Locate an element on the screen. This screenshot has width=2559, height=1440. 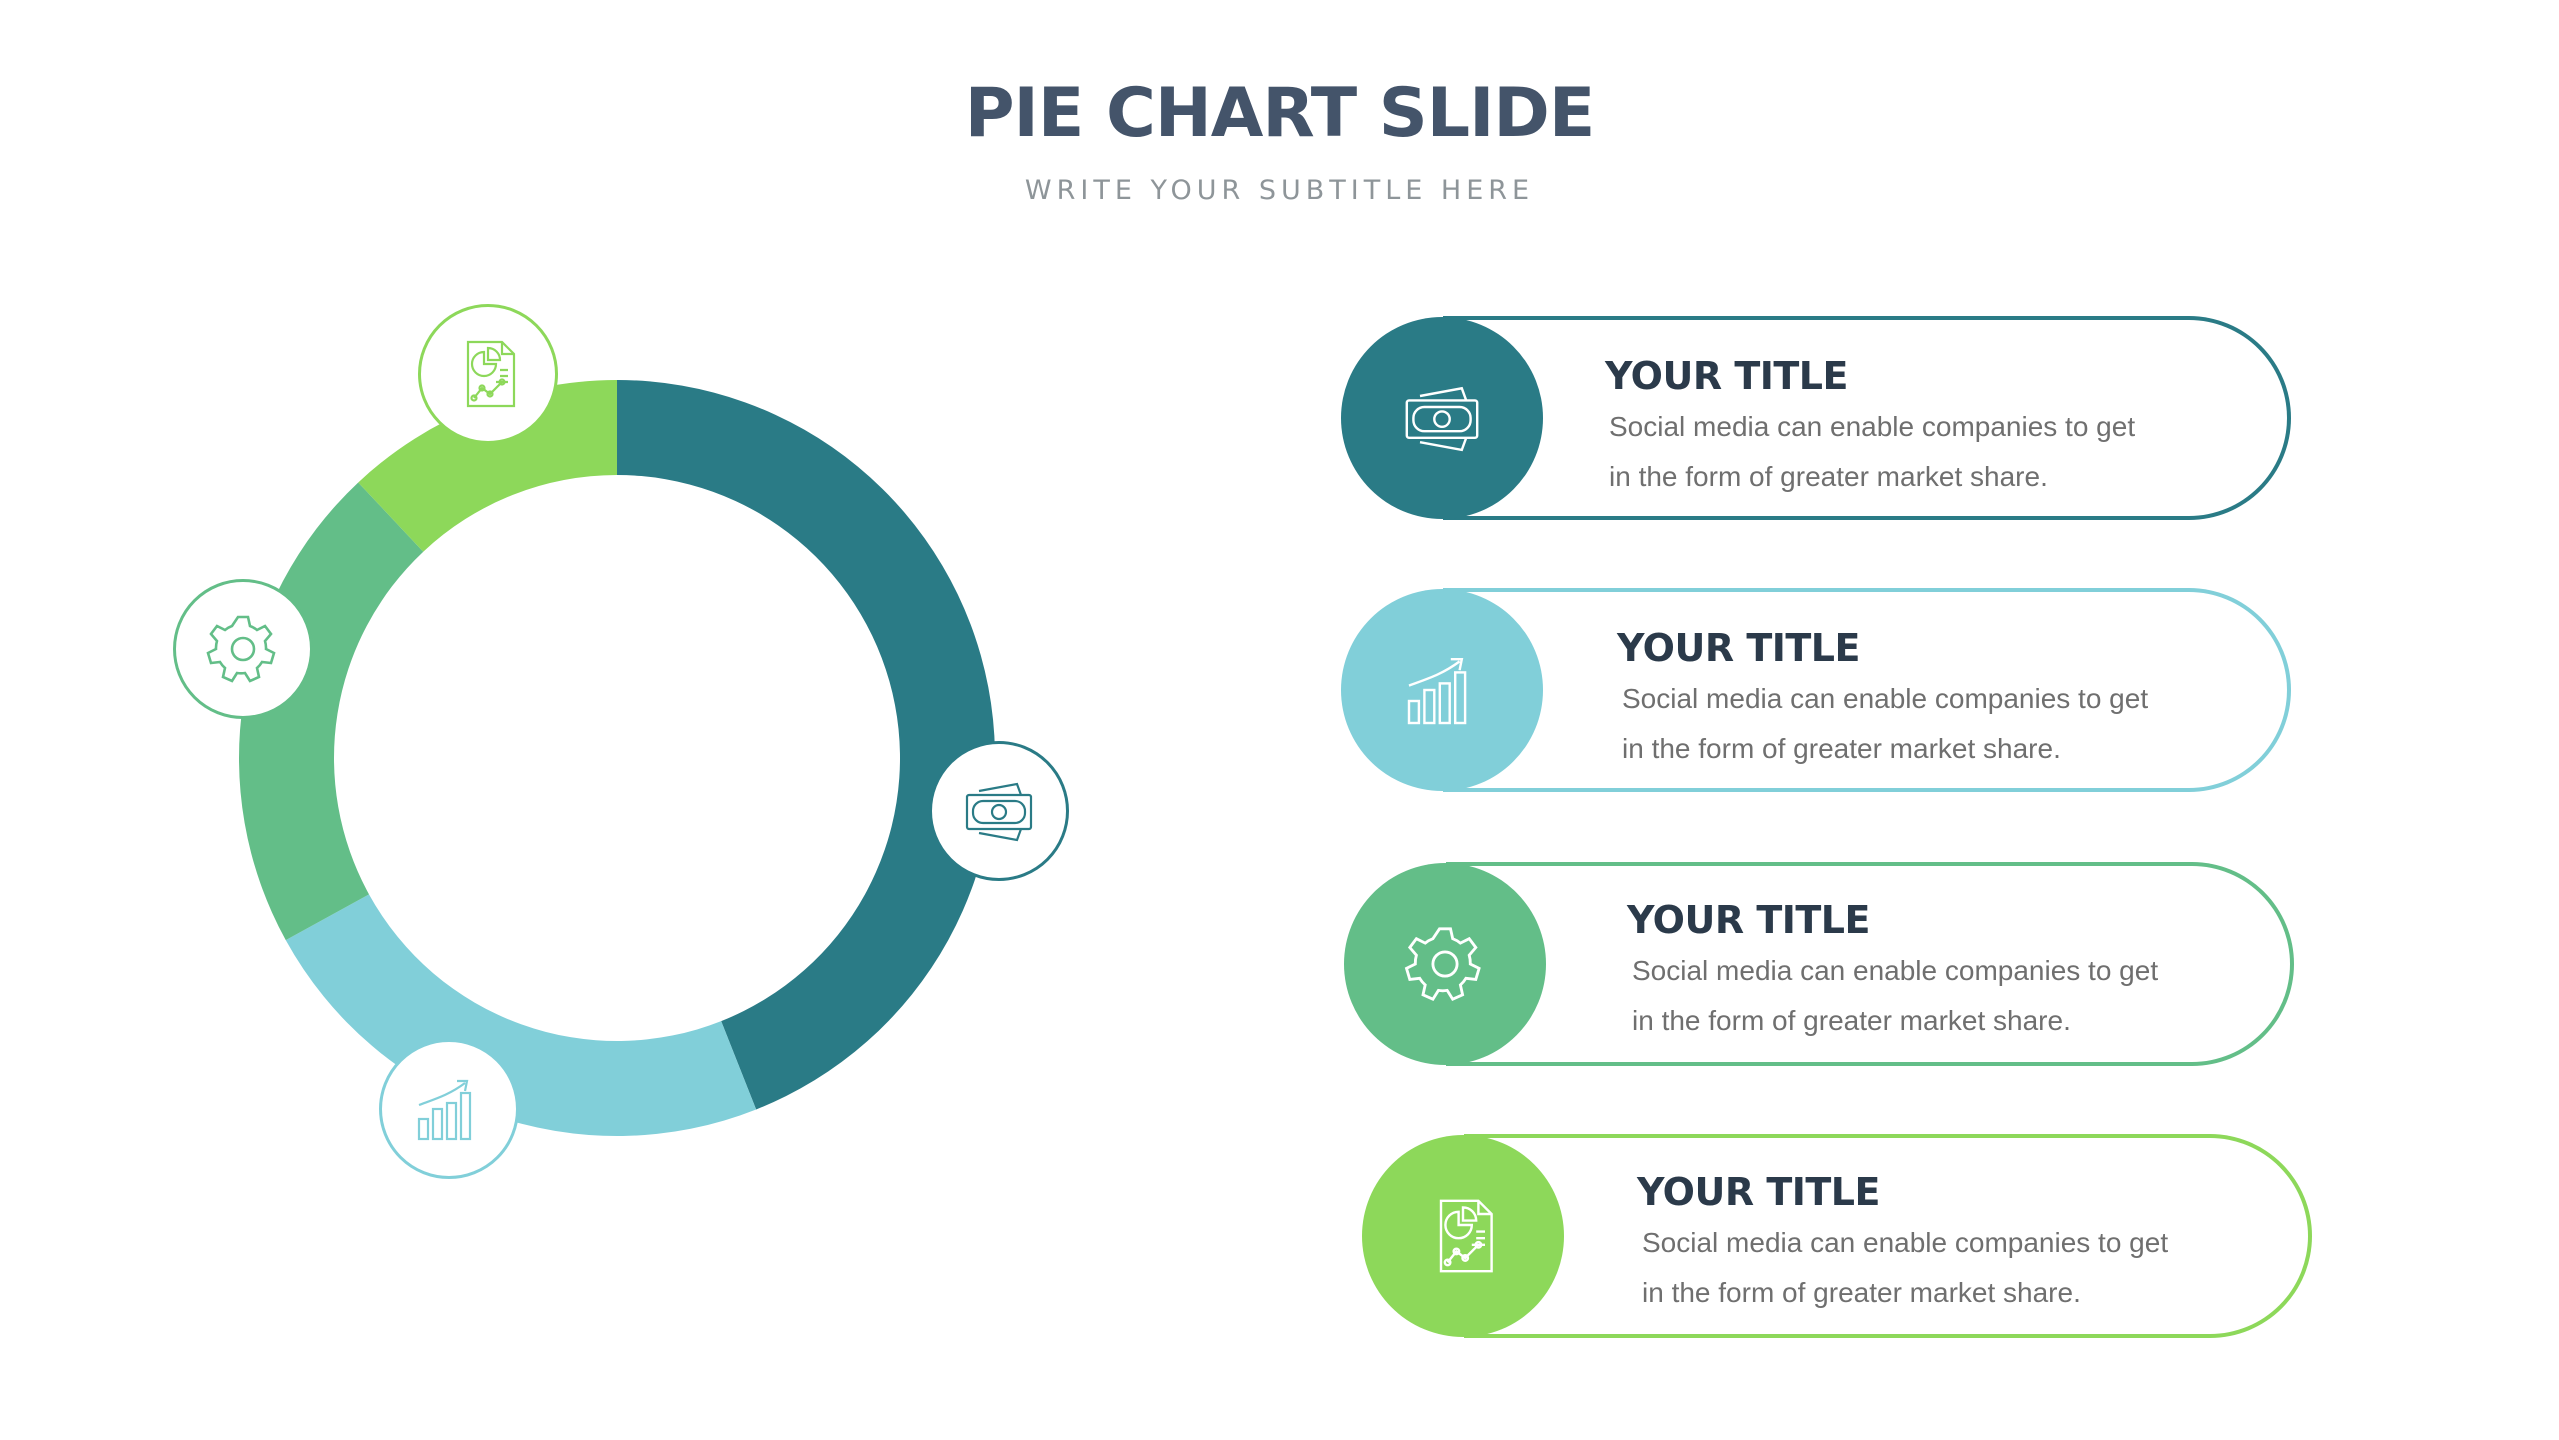
slice-badge-gear is located at coordinates (243, 649).